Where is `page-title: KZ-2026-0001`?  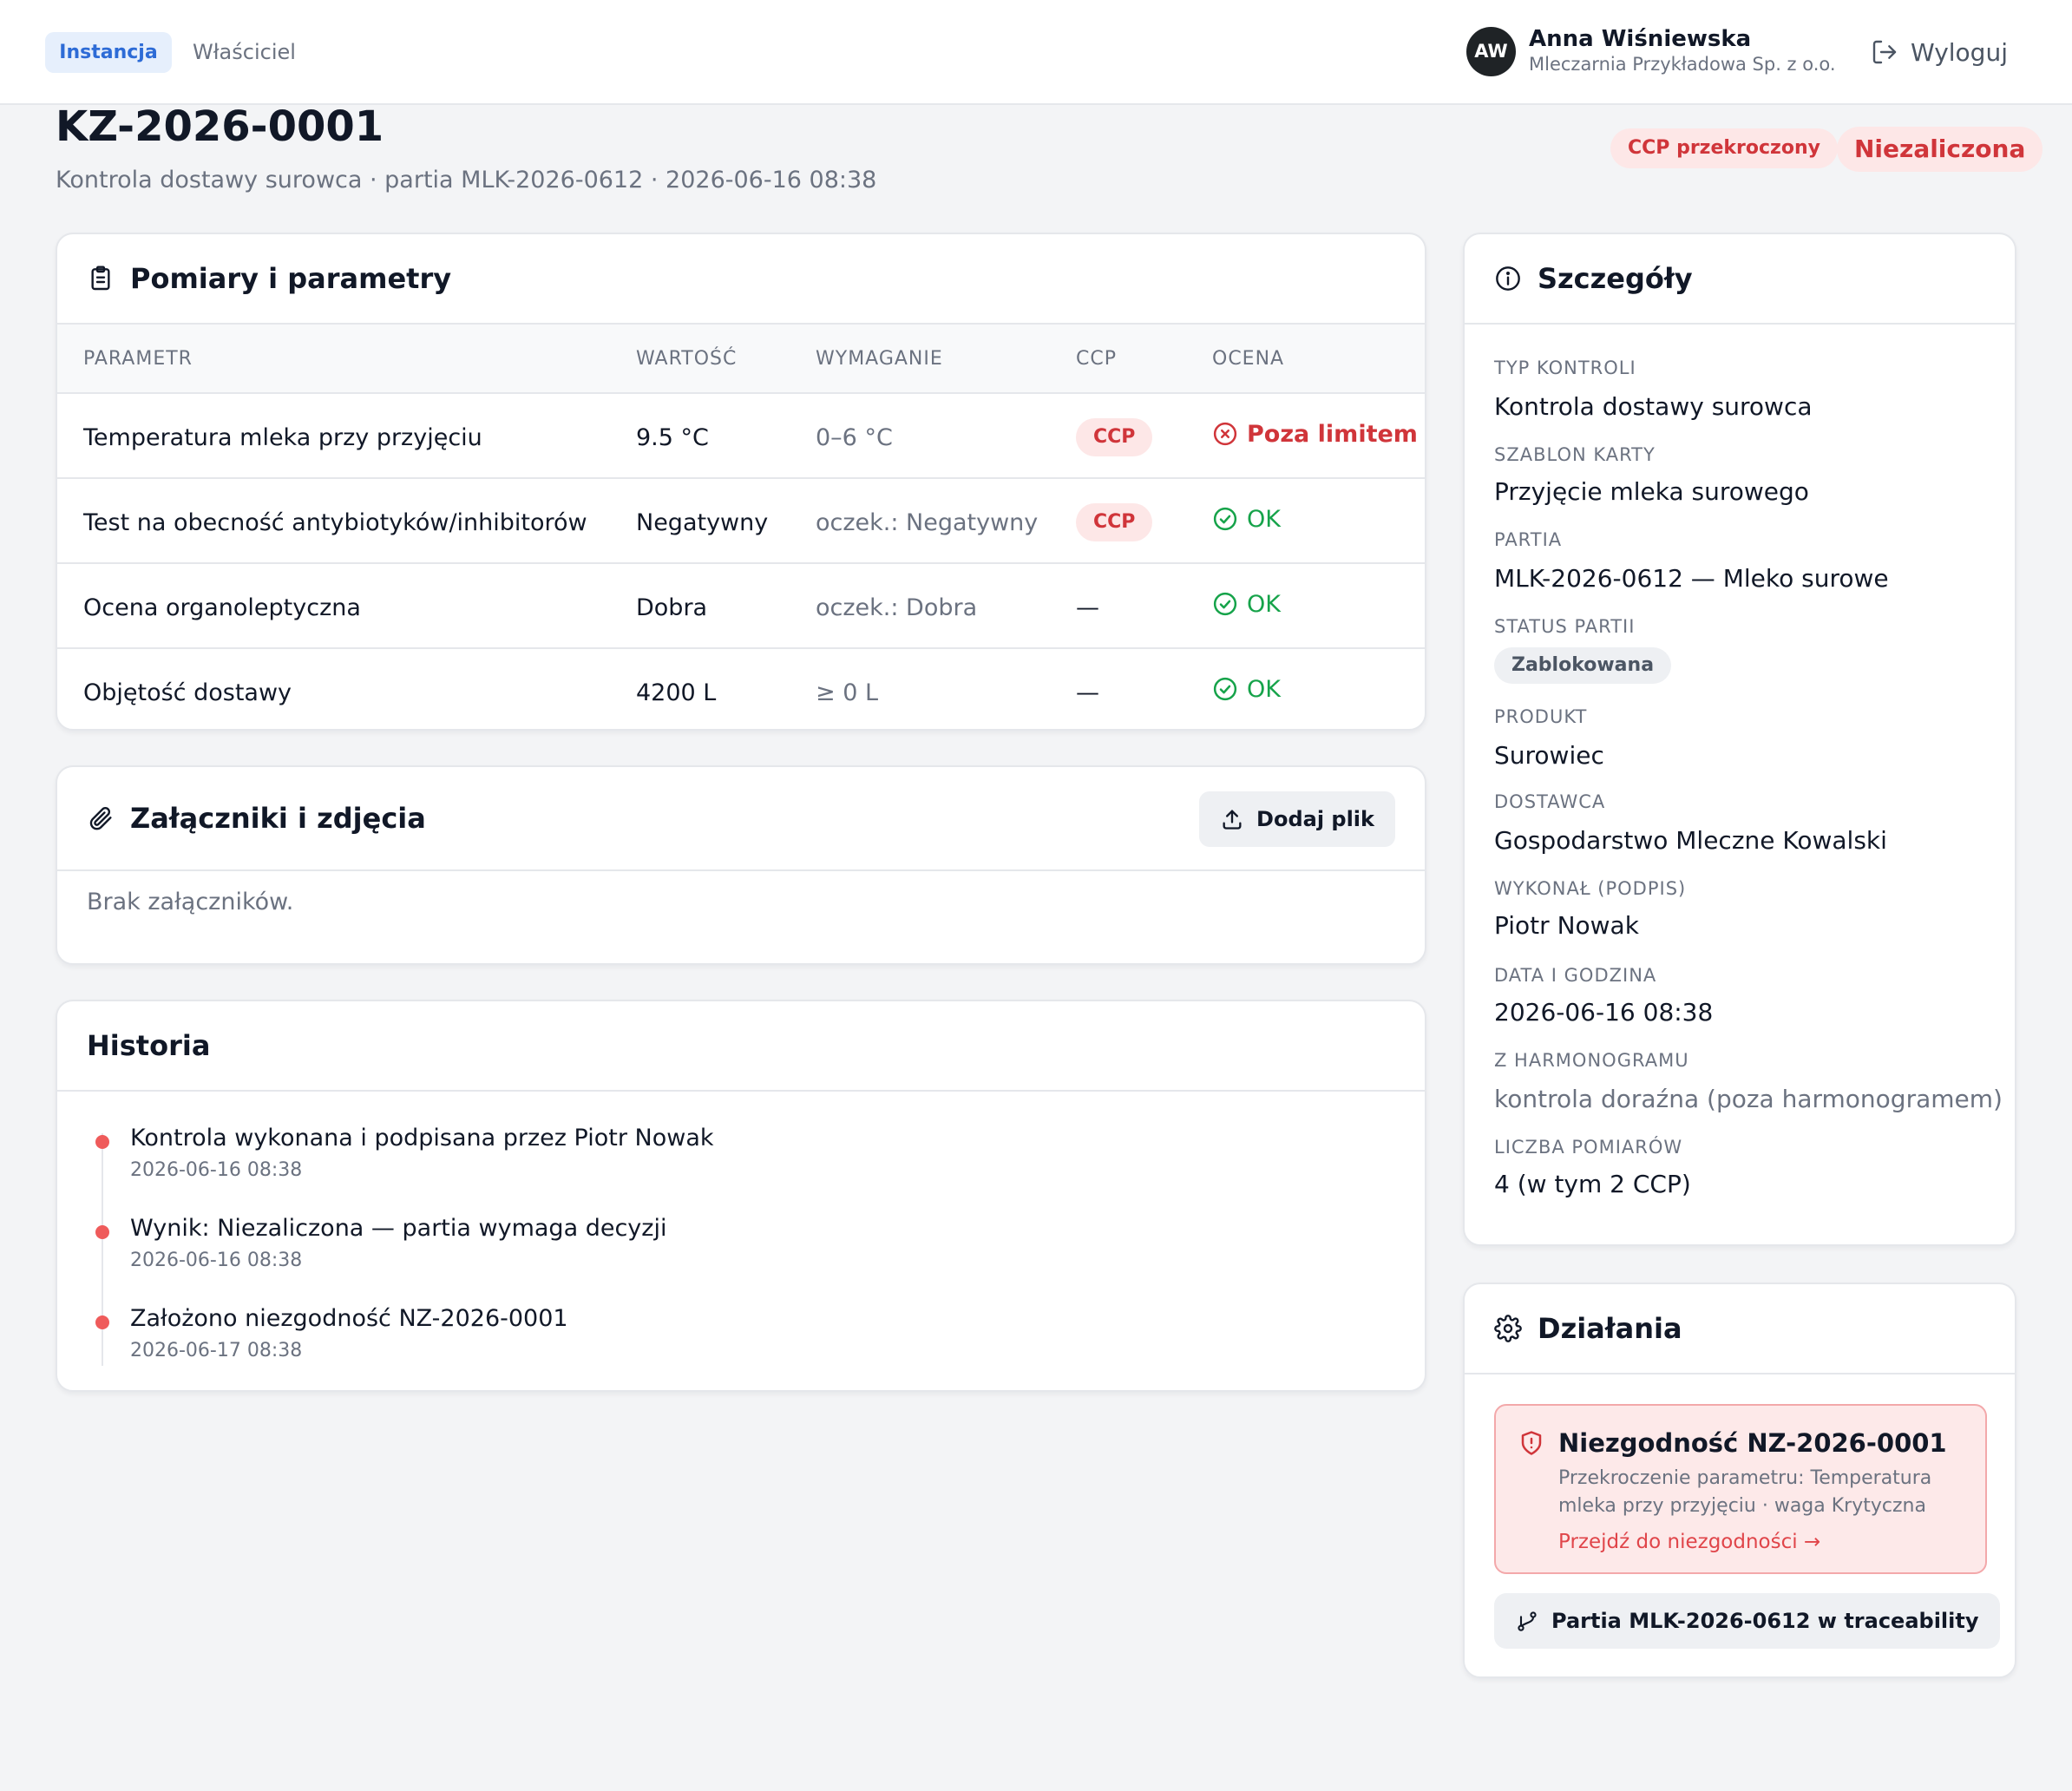 page-title: KZ-2026-0001 is located at coordinates (220, 126).